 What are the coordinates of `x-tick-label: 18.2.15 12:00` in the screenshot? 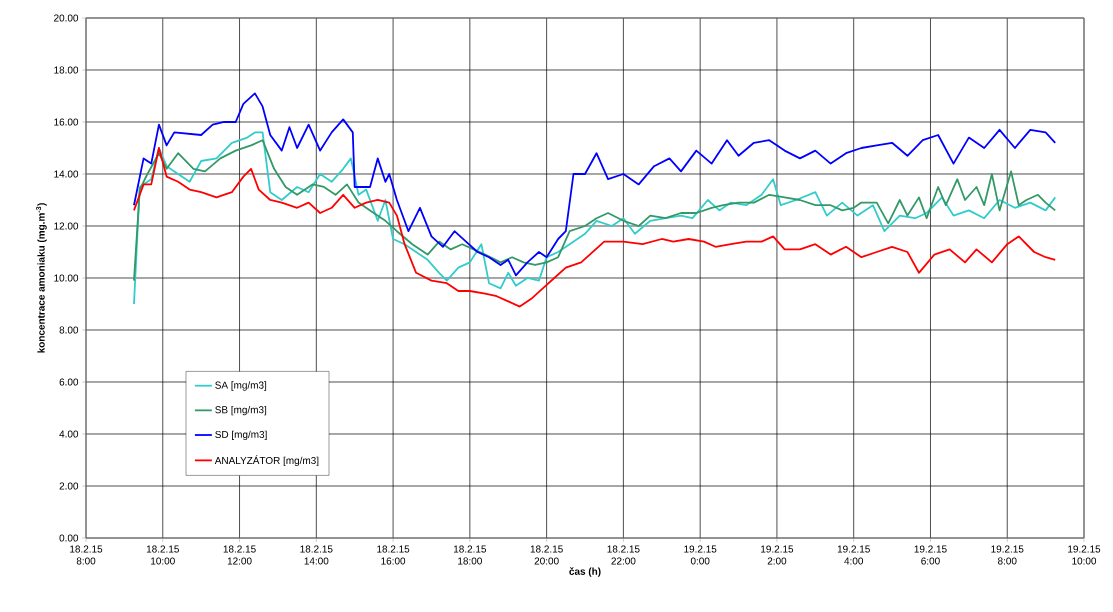 It's located at (239, 555).